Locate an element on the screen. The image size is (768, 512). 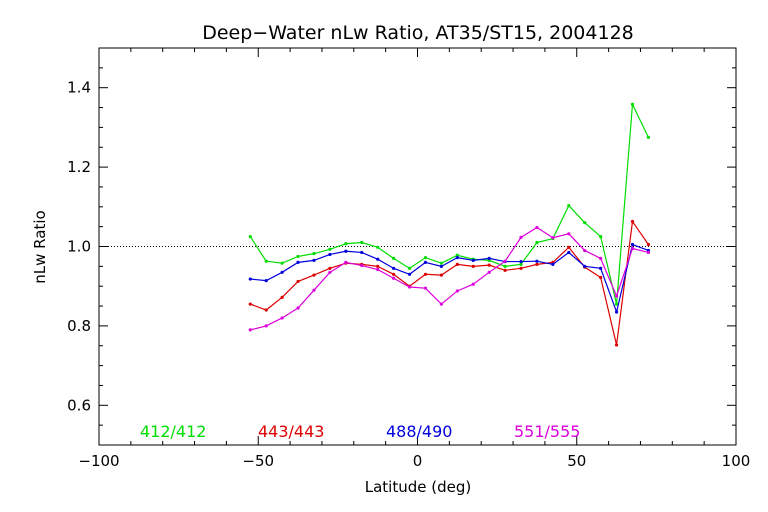
y-tick-label: 1.2 is located at coordinates (79, 167).